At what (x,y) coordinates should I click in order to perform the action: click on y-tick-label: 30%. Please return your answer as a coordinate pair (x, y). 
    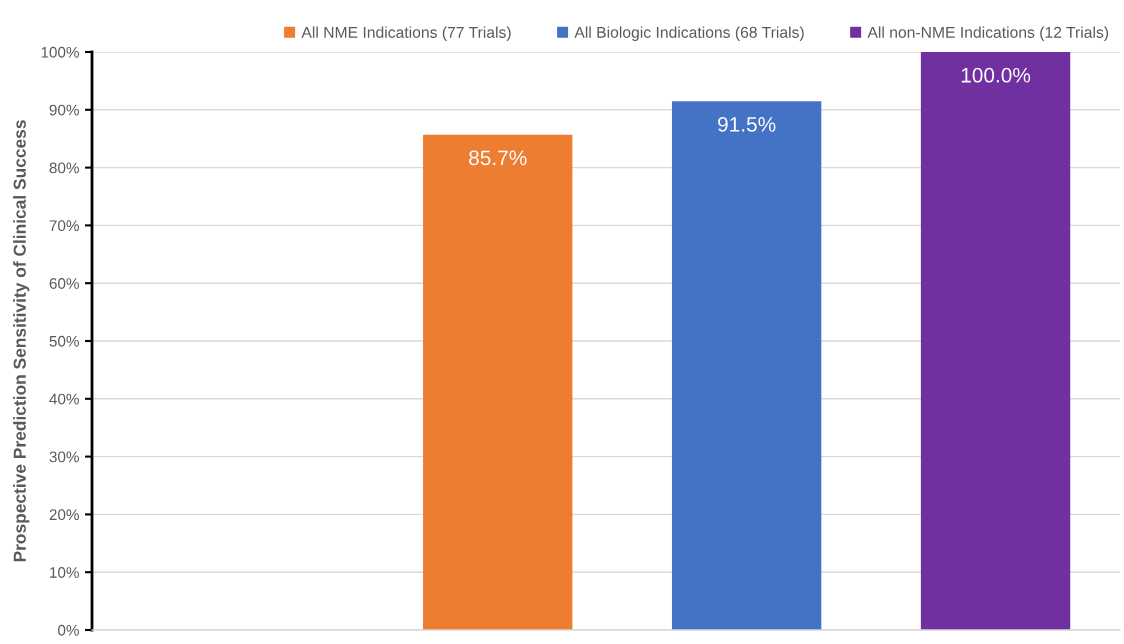
    Looking at the image, I should click on (64, 457).